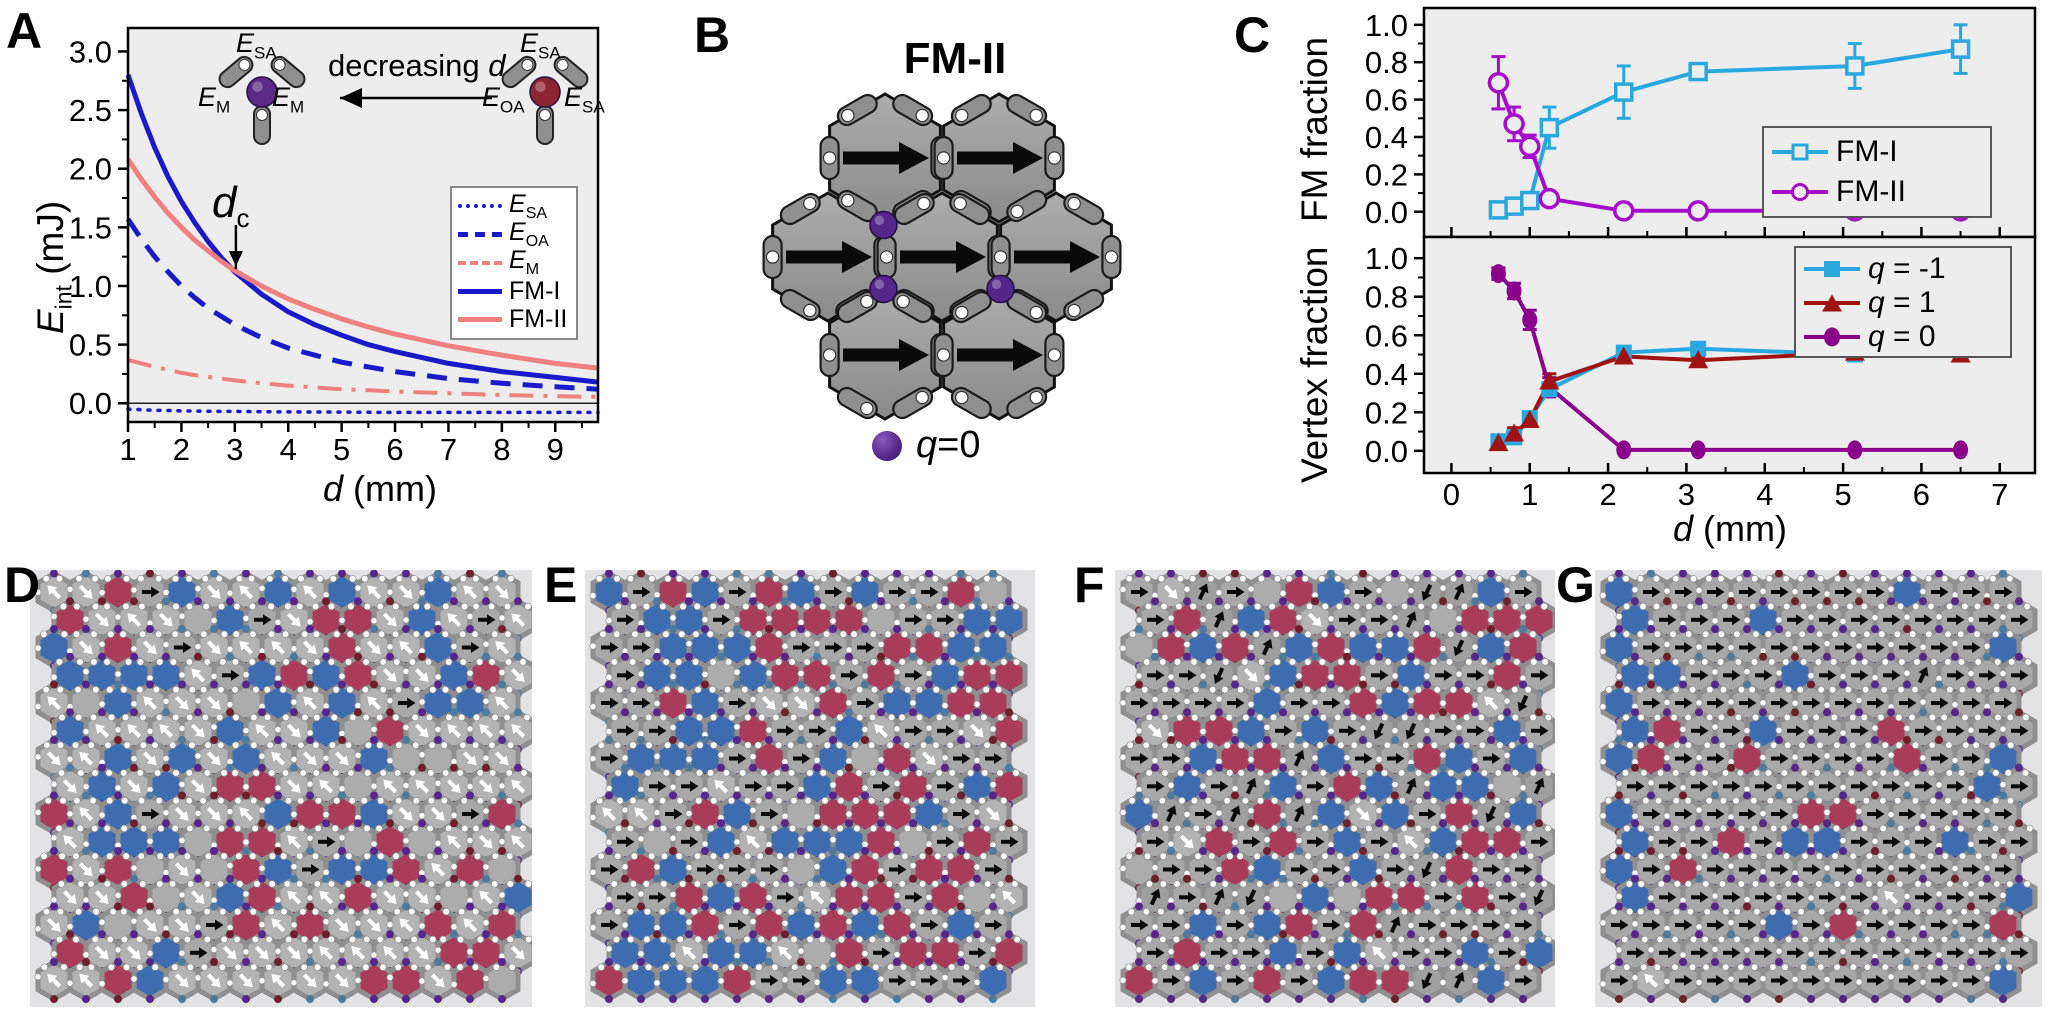 The image size is (2048, 1009). What do you see at coordinates (1000, 289) in the screenshot?
I see `vertex-charge-sphere` at bounding box center [1000, 289].